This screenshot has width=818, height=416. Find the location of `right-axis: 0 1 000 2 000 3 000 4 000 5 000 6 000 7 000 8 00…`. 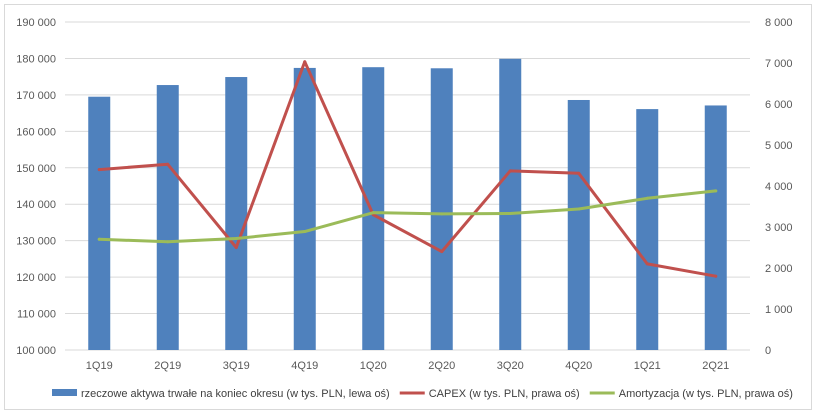

right-axis: 0 1 000 2 000 3 000 4 000 5 000 6 000 7 000 8 00… is located at coordinates (779, 187).